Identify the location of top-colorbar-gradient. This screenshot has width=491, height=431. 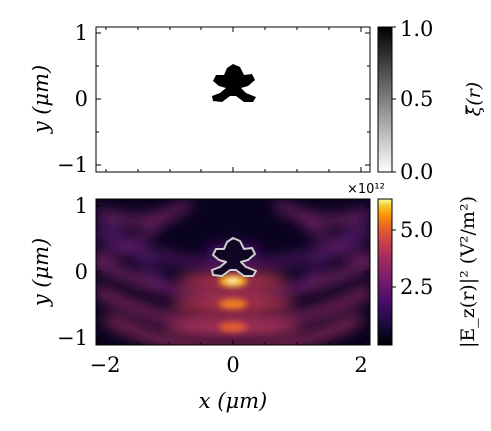
(385, 99).